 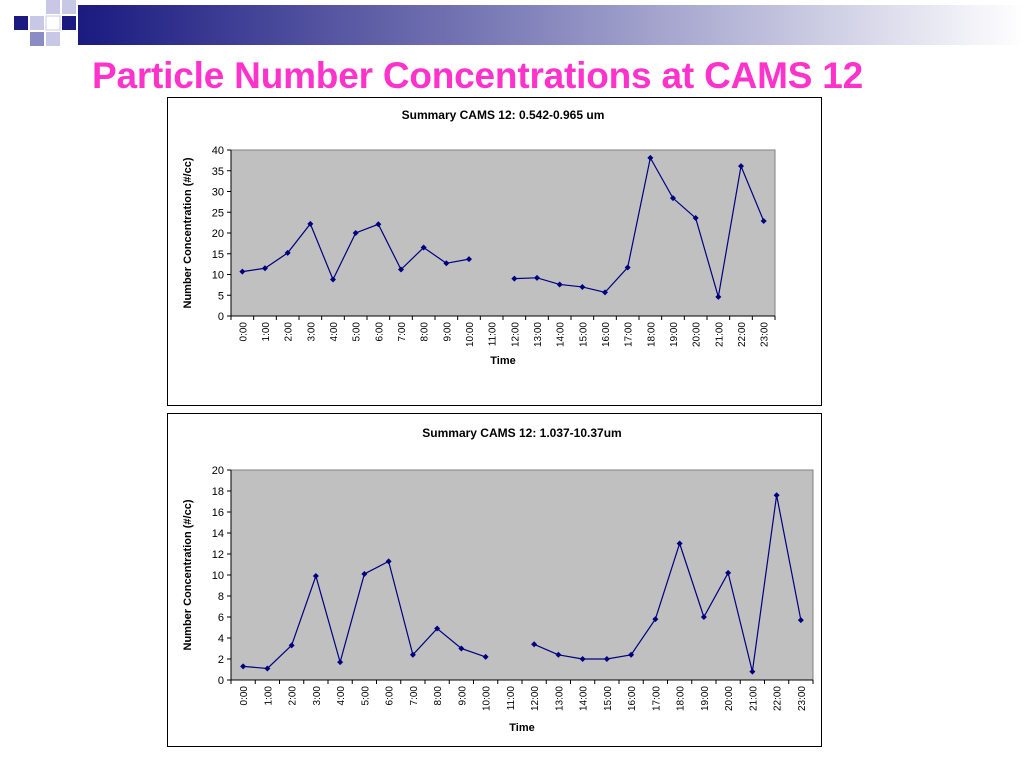 I want to click on y-tick-label: 4, so click(x=221, y=639).